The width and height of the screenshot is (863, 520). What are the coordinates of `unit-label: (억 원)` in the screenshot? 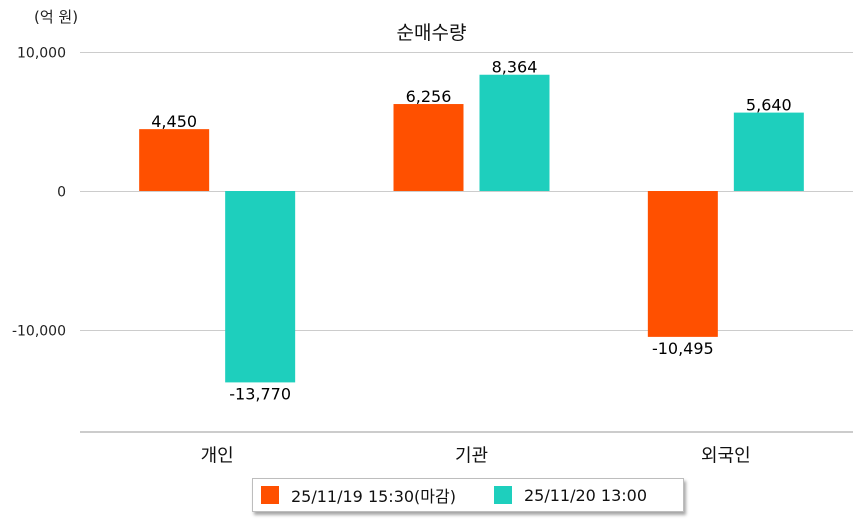 It's located at (56, 17).